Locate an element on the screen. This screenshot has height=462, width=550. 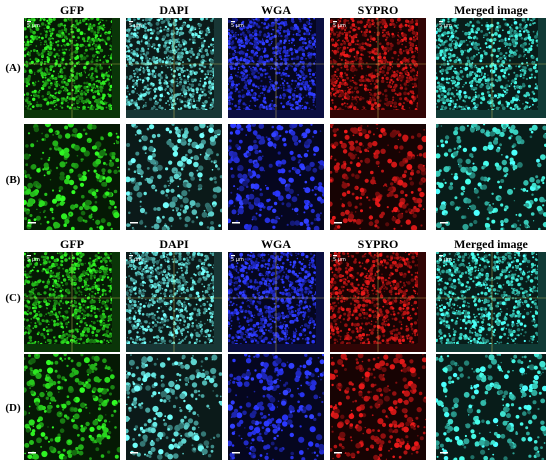
micrograph-wga-d is located at coordinates (276, 407).